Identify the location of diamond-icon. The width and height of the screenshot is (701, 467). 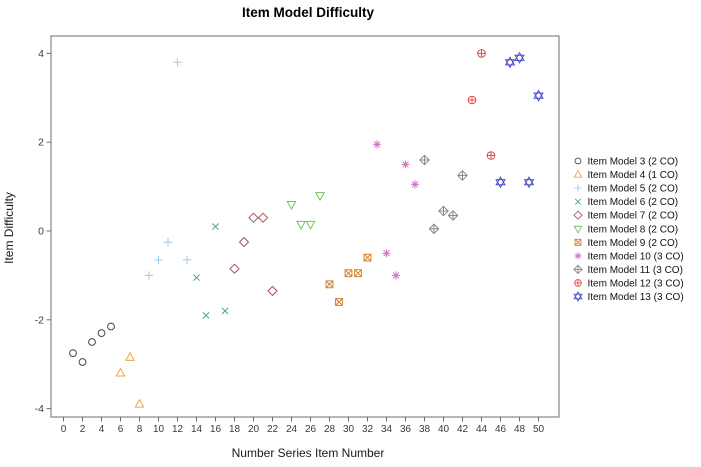
(578, 215).